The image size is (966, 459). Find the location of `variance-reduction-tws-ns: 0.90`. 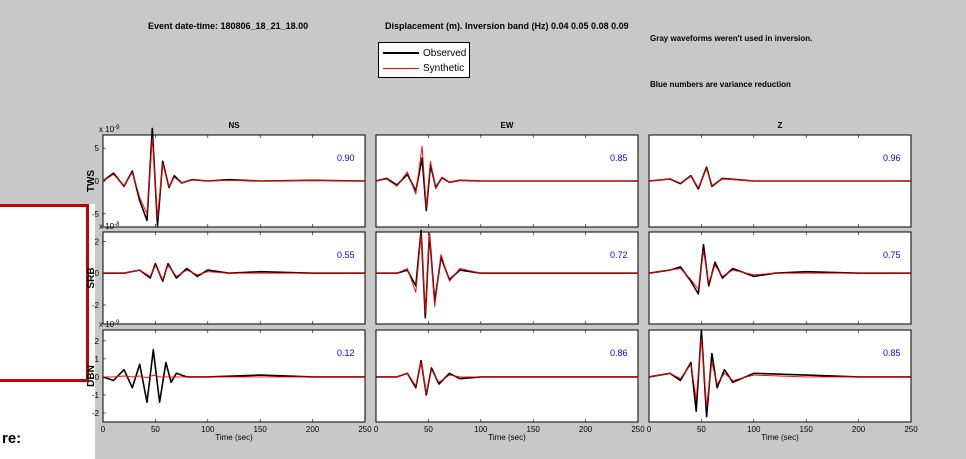

variance-reduction-tws-ns: 0.90 is located at coordinates (346, 158).